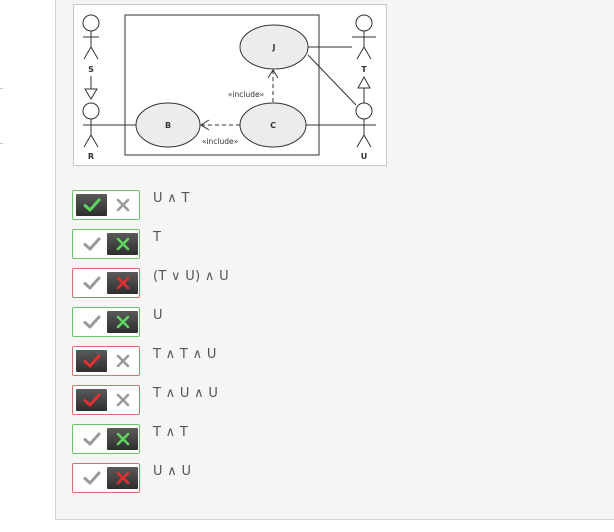  I want to click on answer-expression: U ∧ T, so click(171, 198).